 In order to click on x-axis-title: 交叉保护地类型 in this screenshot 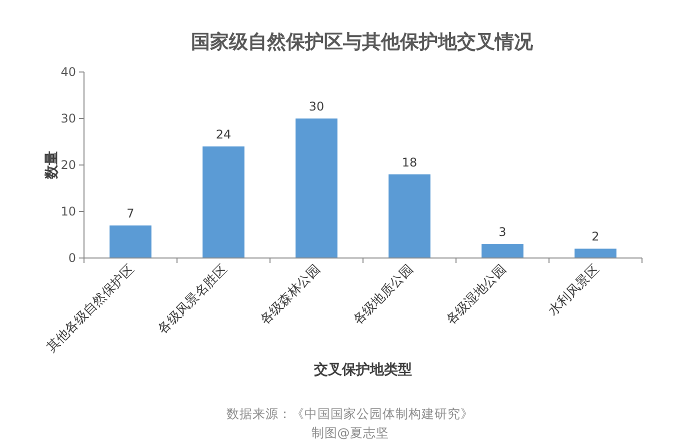, I will do `click(362, 369)`.